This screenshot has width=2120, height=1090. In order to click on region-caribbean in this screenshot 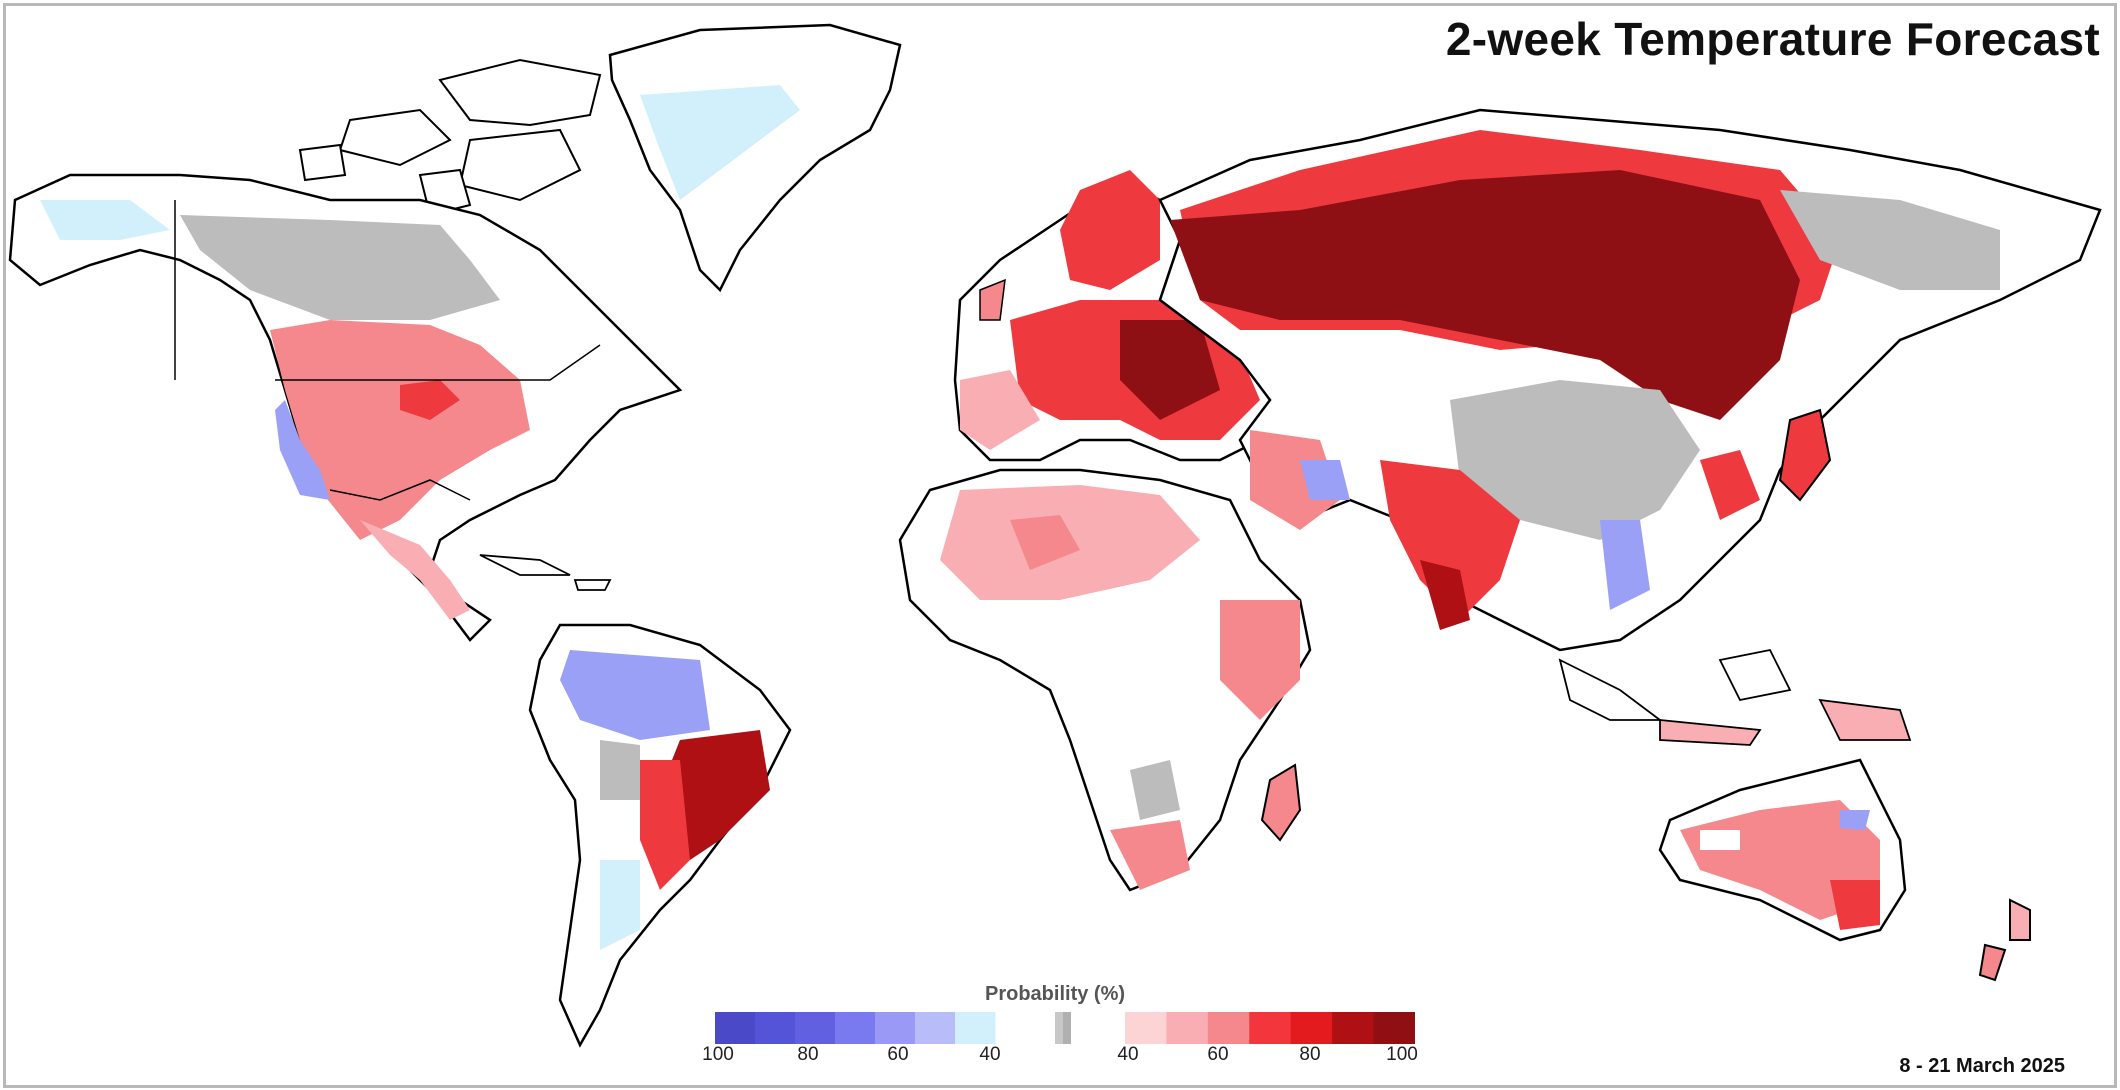, I will do `click(545, 572)`.